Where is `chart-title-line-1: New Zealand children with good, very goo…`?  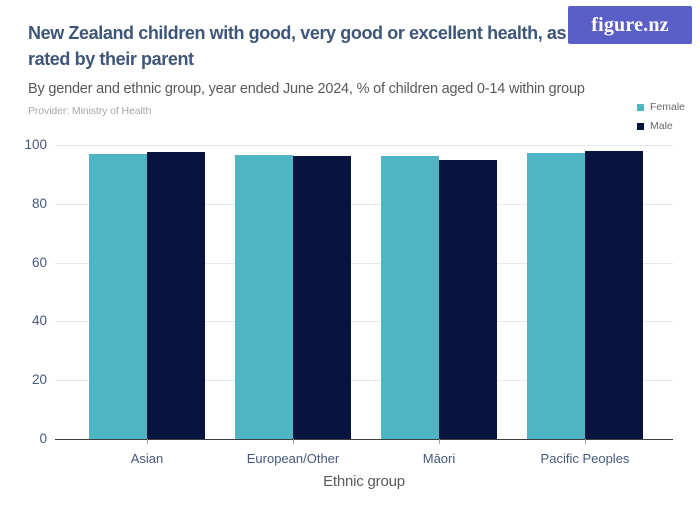 chart-title-line-1: New Zealand children with good, very goo… is located at coordinates (297, 33).